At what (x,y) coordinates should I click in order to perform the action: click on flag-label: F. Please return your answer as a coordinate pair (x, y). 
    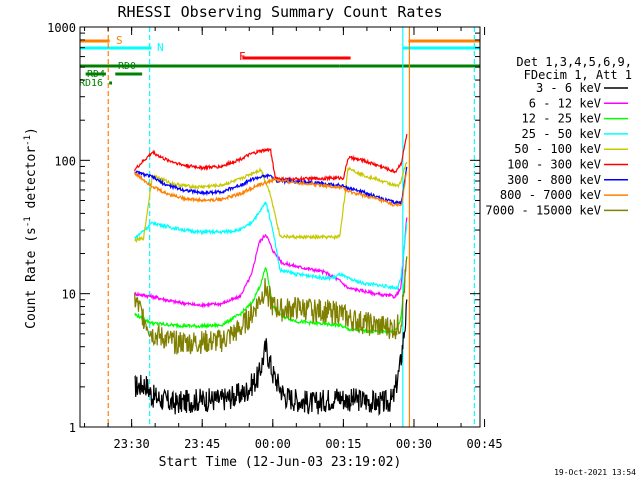
    Looking at the image, I should click on (242, 56).